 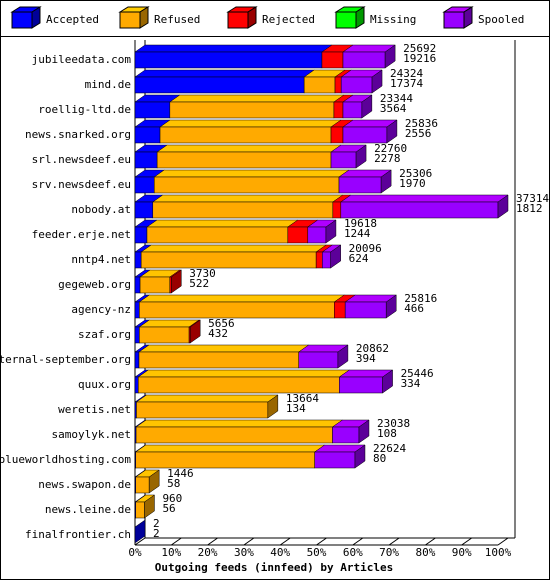 I want to click on accepted-label: 2556, so click(x=418, y=133).